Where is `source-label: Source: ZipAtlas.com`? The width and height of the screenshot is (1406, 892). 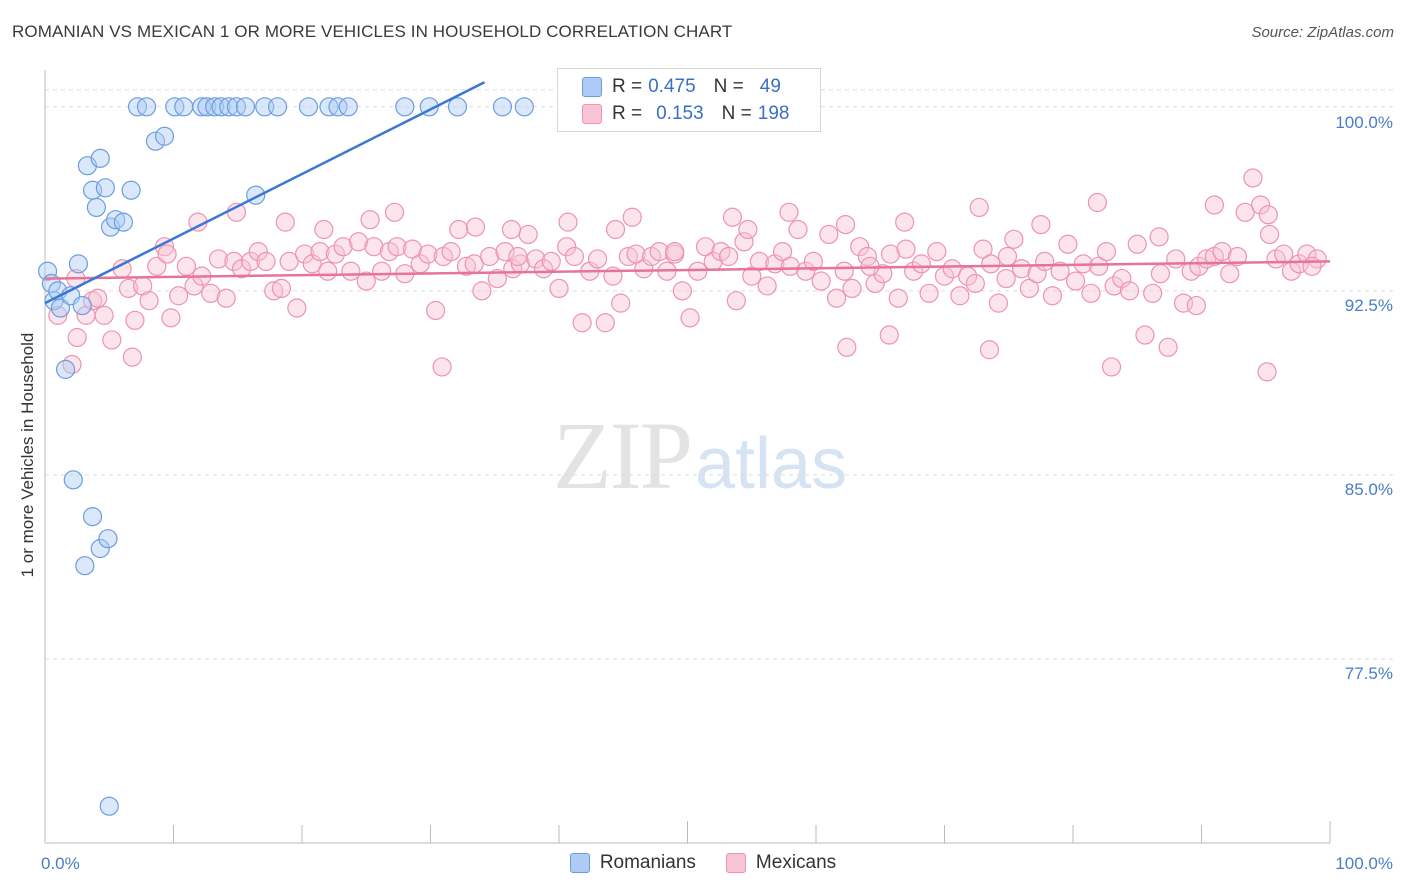 source-label: Source: ZipAtlas.com is located at coordinates (1322, 32).